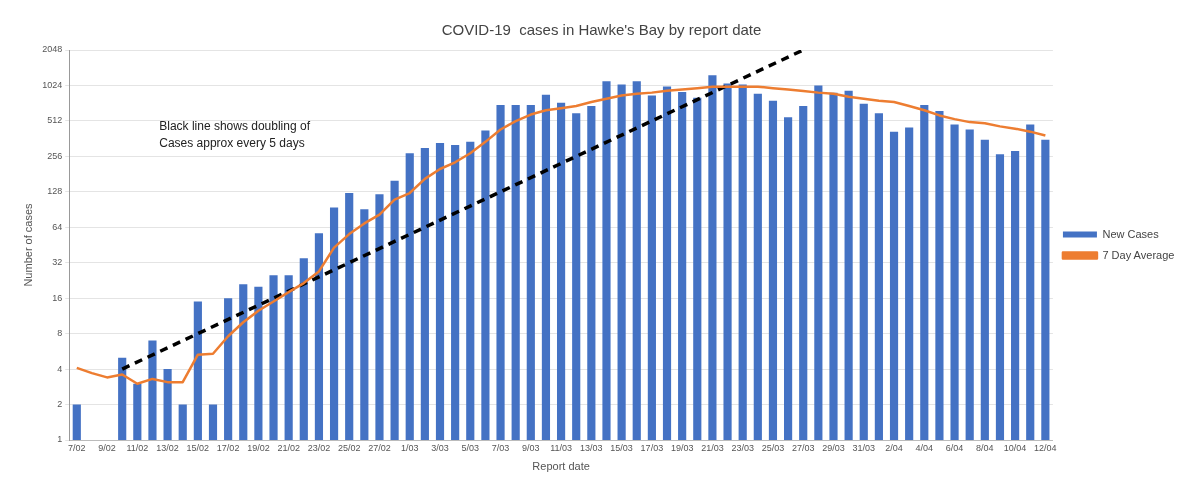  What do you see at coordinates (27, 244) in the screenshot?
I see `y-axis-title: Number of cases` at bounding box center [27, 244].